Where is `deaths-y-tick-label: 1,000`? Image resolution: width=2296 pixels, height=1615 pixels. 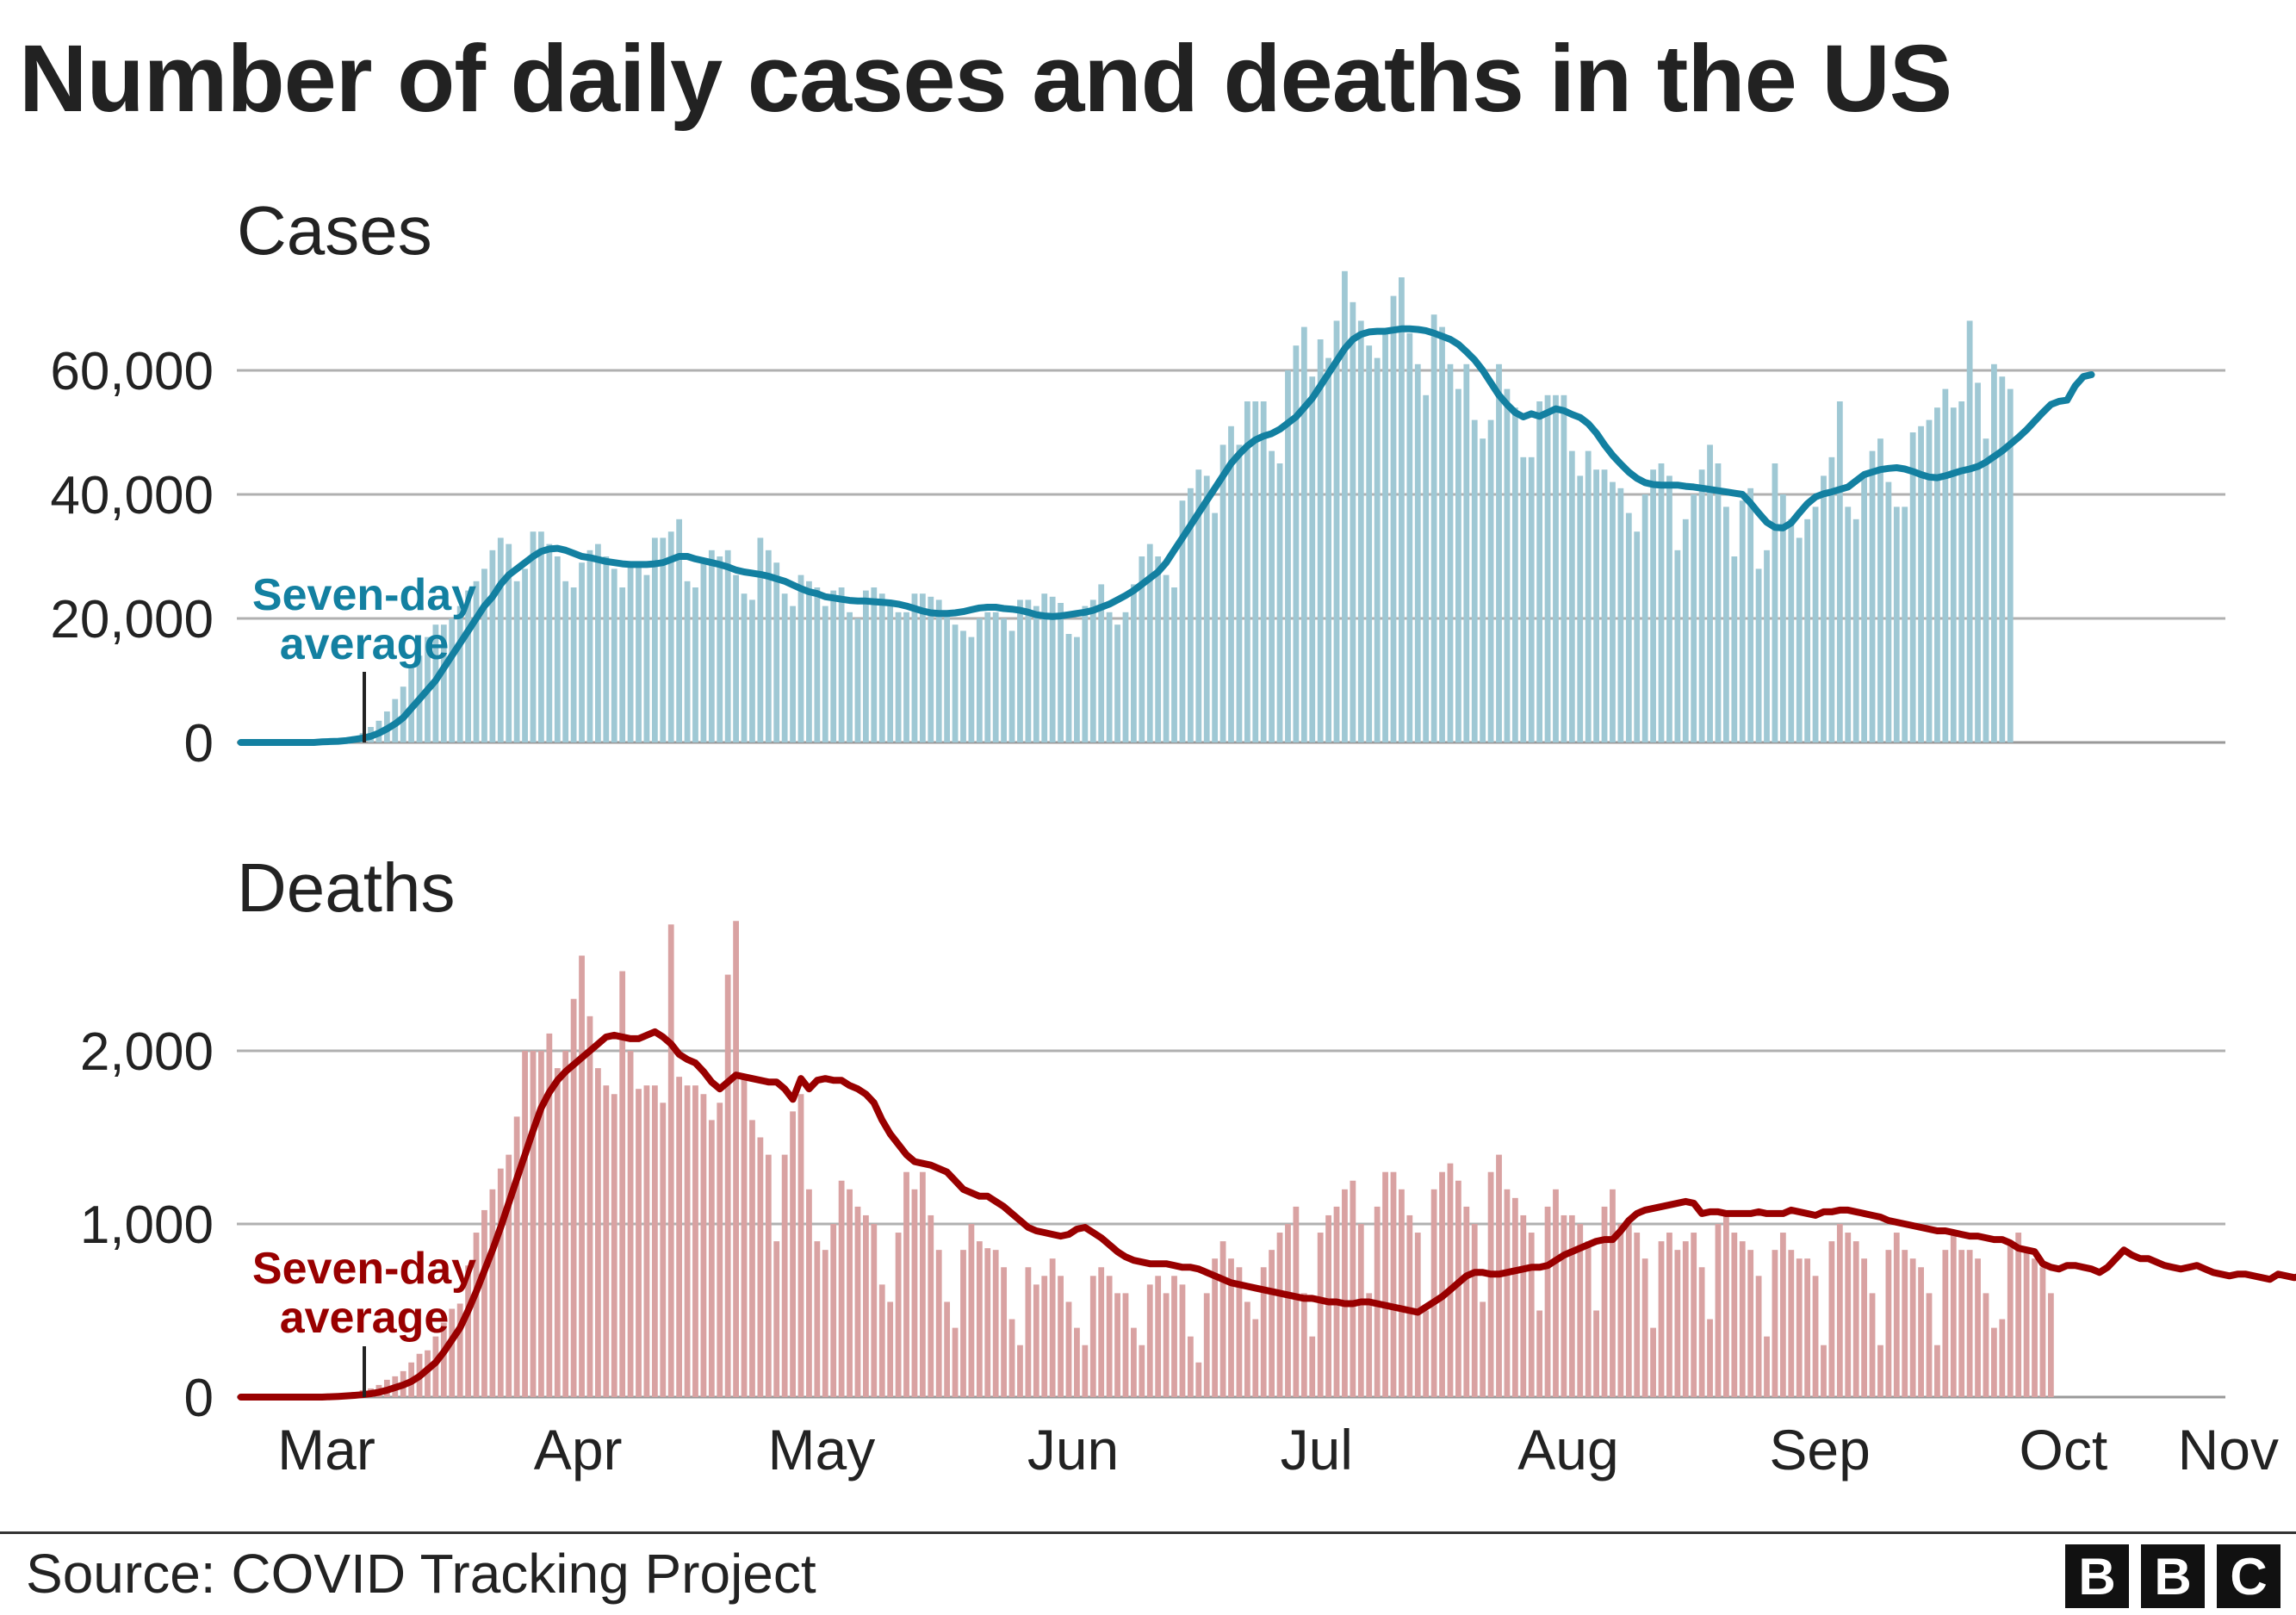 deaths-y-tick-label: 1,000 is located at coordinates (147, 1225).